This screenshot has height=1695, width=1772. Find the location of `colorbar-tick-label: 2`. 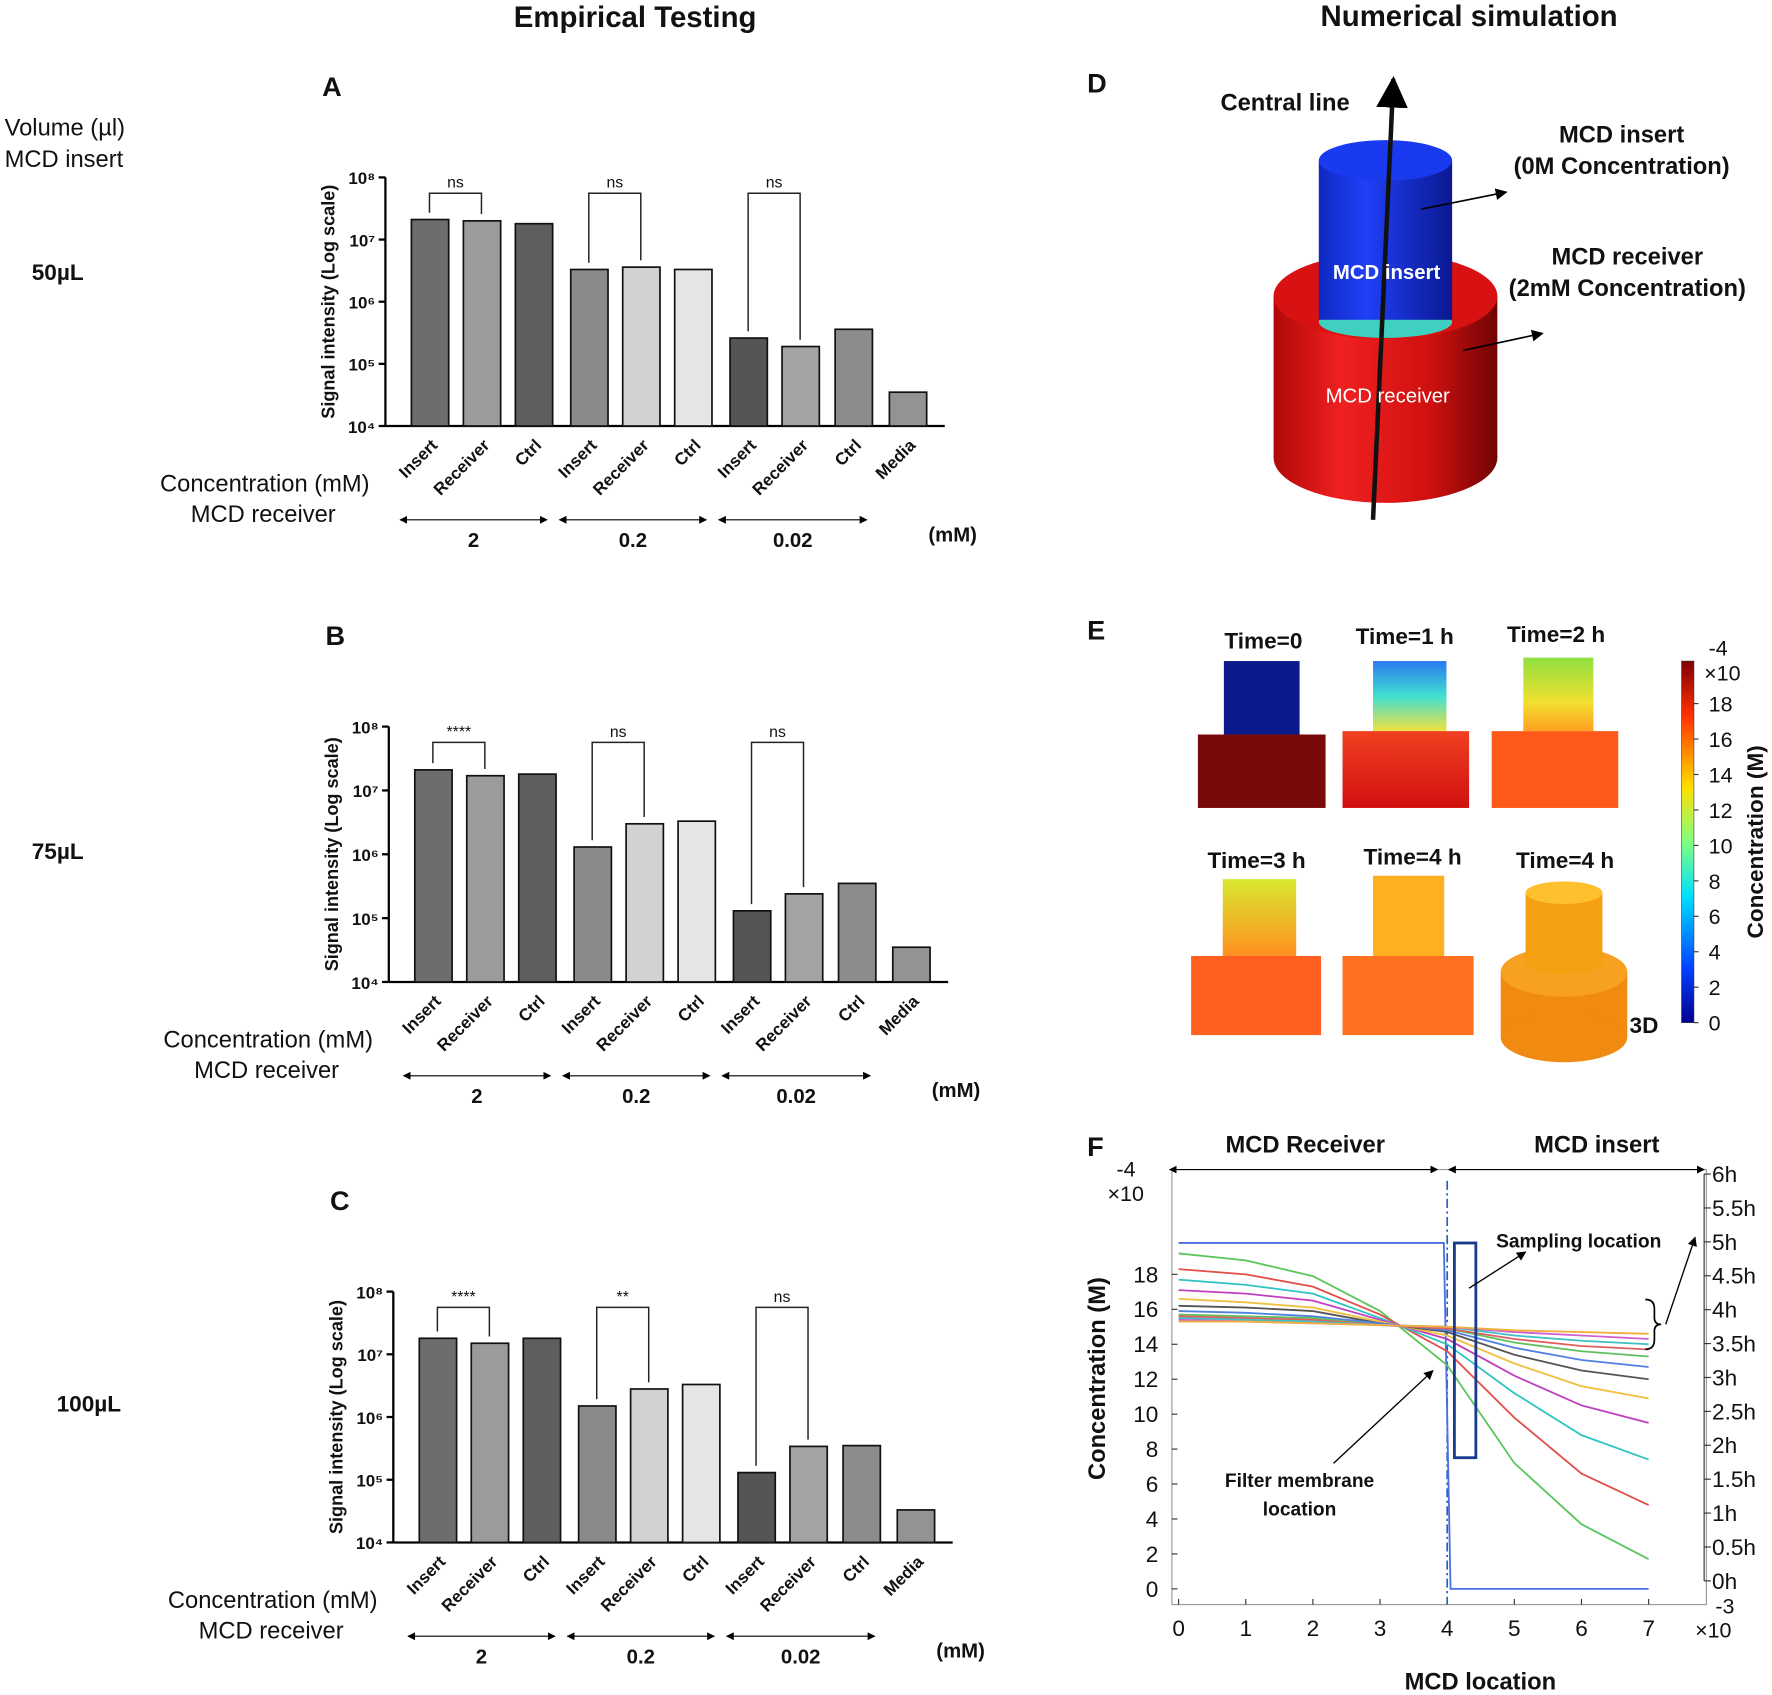

colorbar-tick-label: 2 is located at coordinates (1715, 988).